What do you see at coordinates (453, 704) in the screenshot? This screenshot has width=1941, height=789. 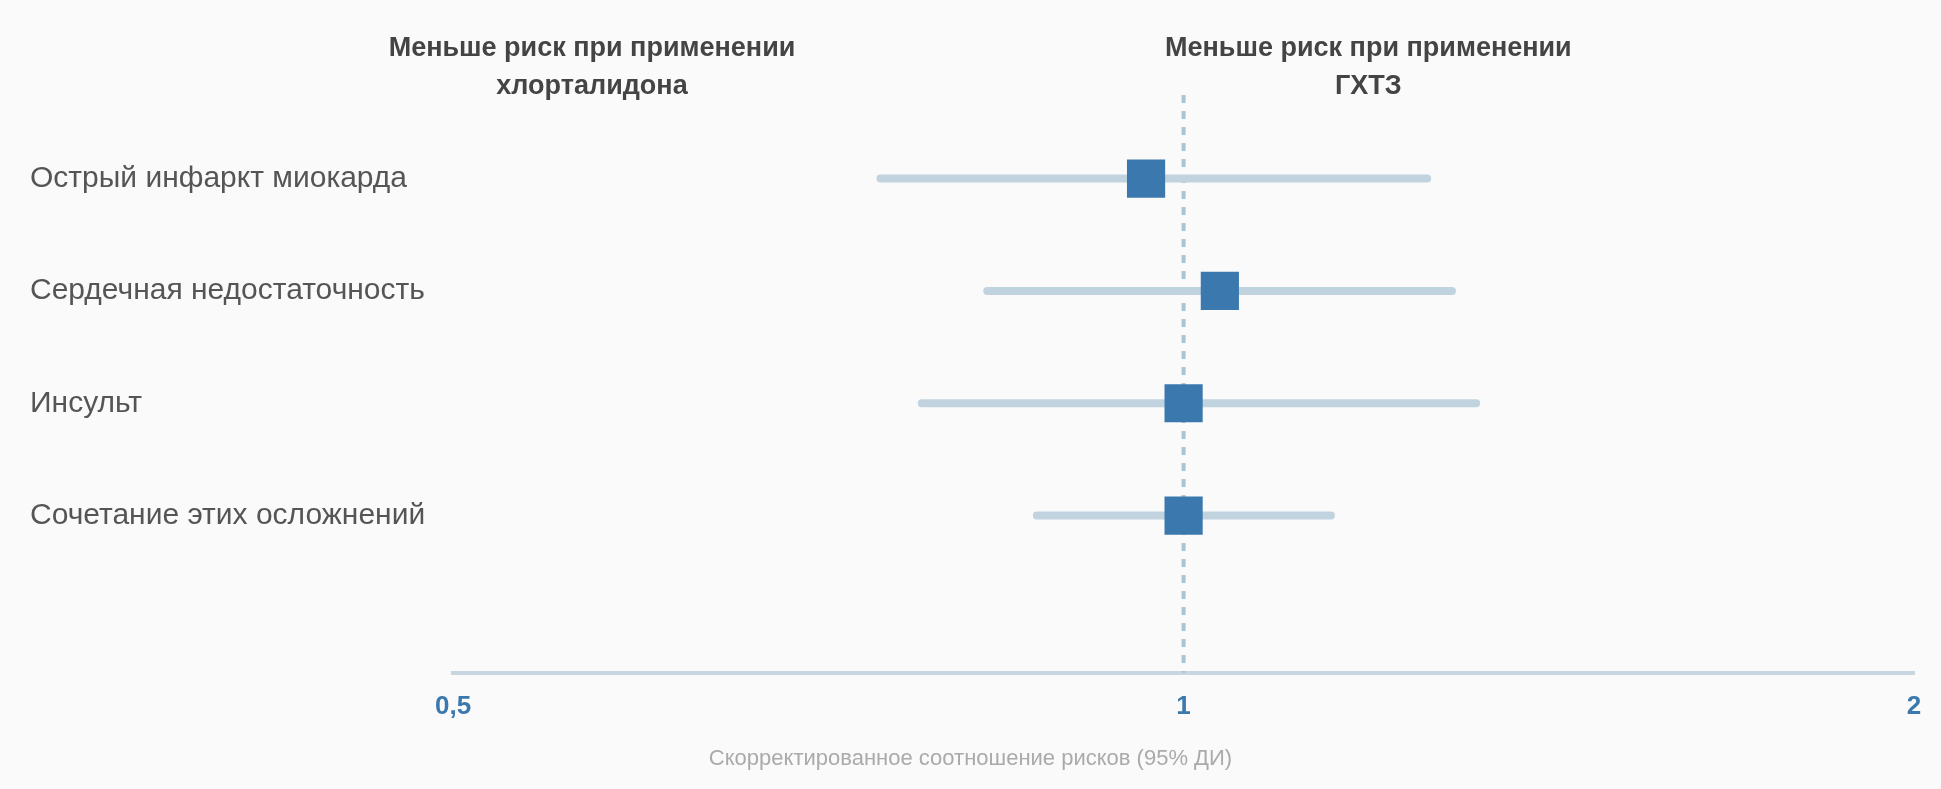 I see `x-tick-label: 0,5` at bounding box center [453, 704].